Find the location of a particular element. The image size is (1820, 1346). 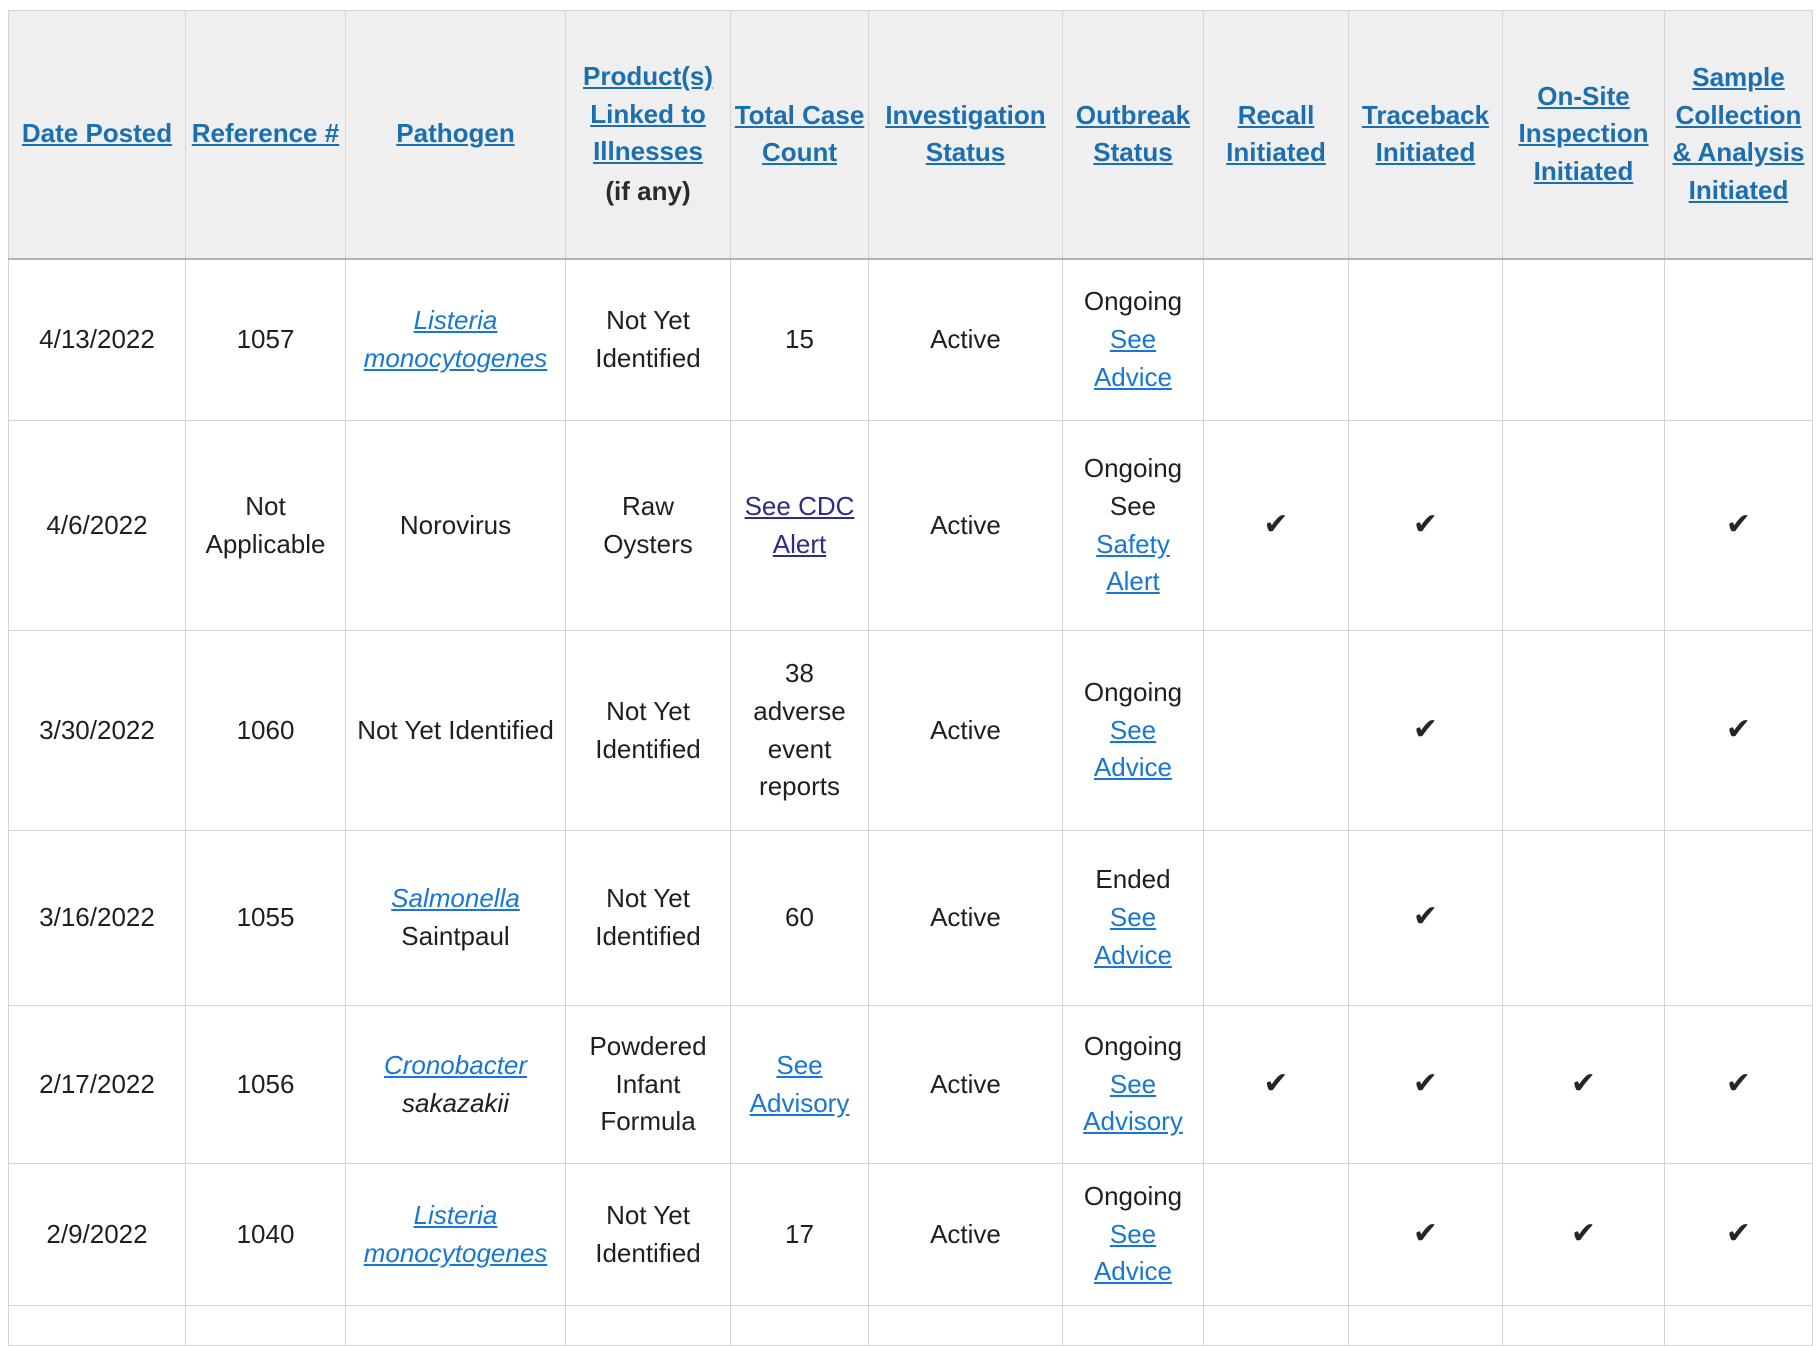

safety-alert-link: Safety Alert is located at coordinates (1133, 562).